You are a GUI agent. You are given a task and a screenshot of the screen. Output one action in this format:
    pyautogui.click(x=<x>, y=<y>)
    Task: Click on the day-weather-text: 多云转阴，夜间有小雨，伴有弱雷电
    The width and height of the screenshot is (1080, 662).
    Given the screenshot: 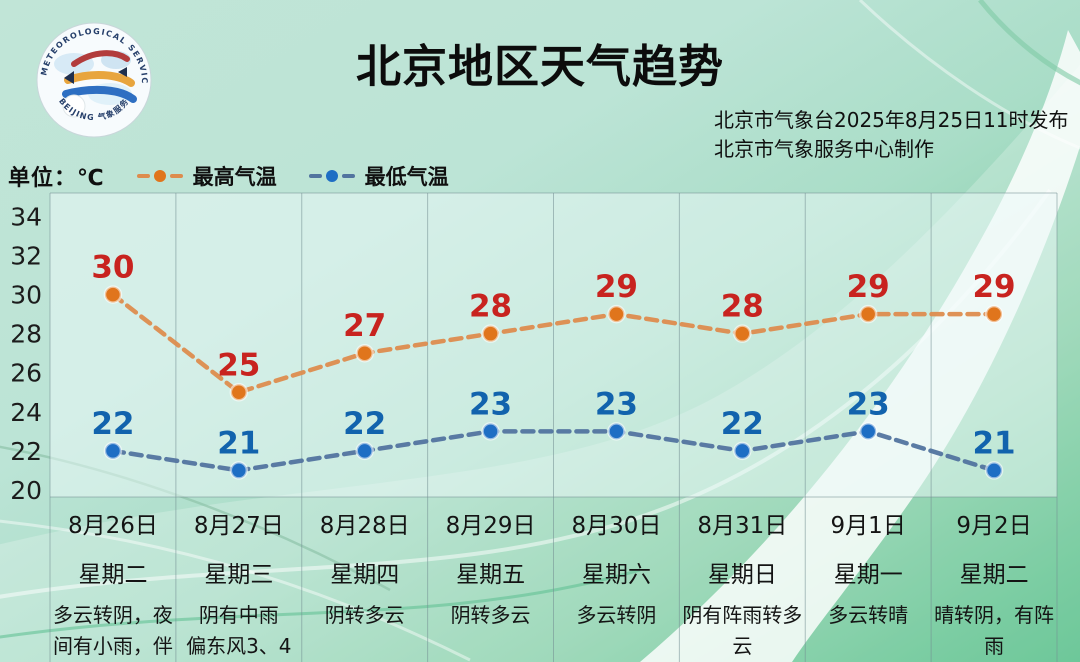 What is the action you would take?
    pyautogui.click(x=112, y=630)
    